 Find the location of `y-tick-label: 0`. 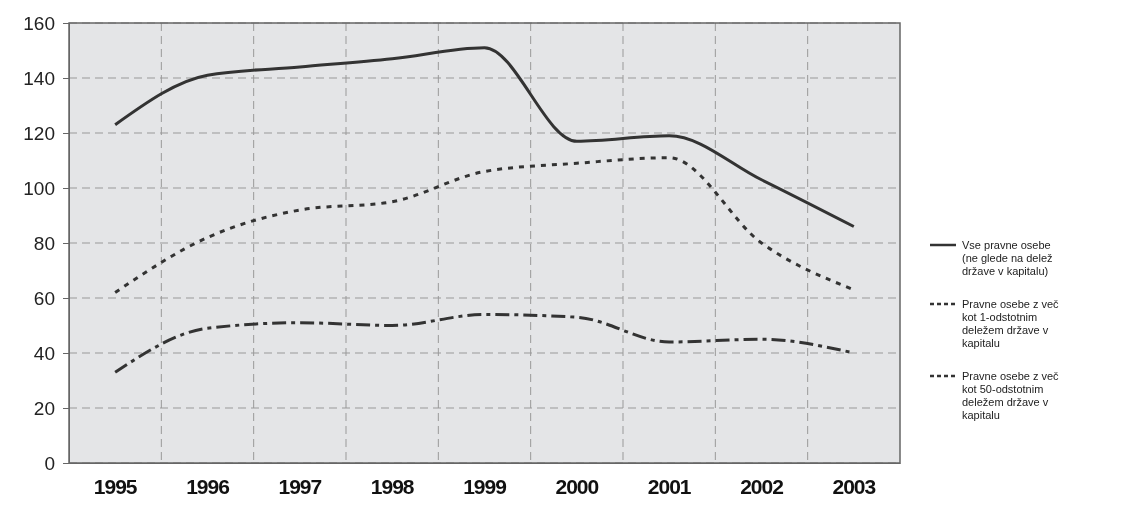

y-tick-label: 0 is located at coordinates (49, 463).